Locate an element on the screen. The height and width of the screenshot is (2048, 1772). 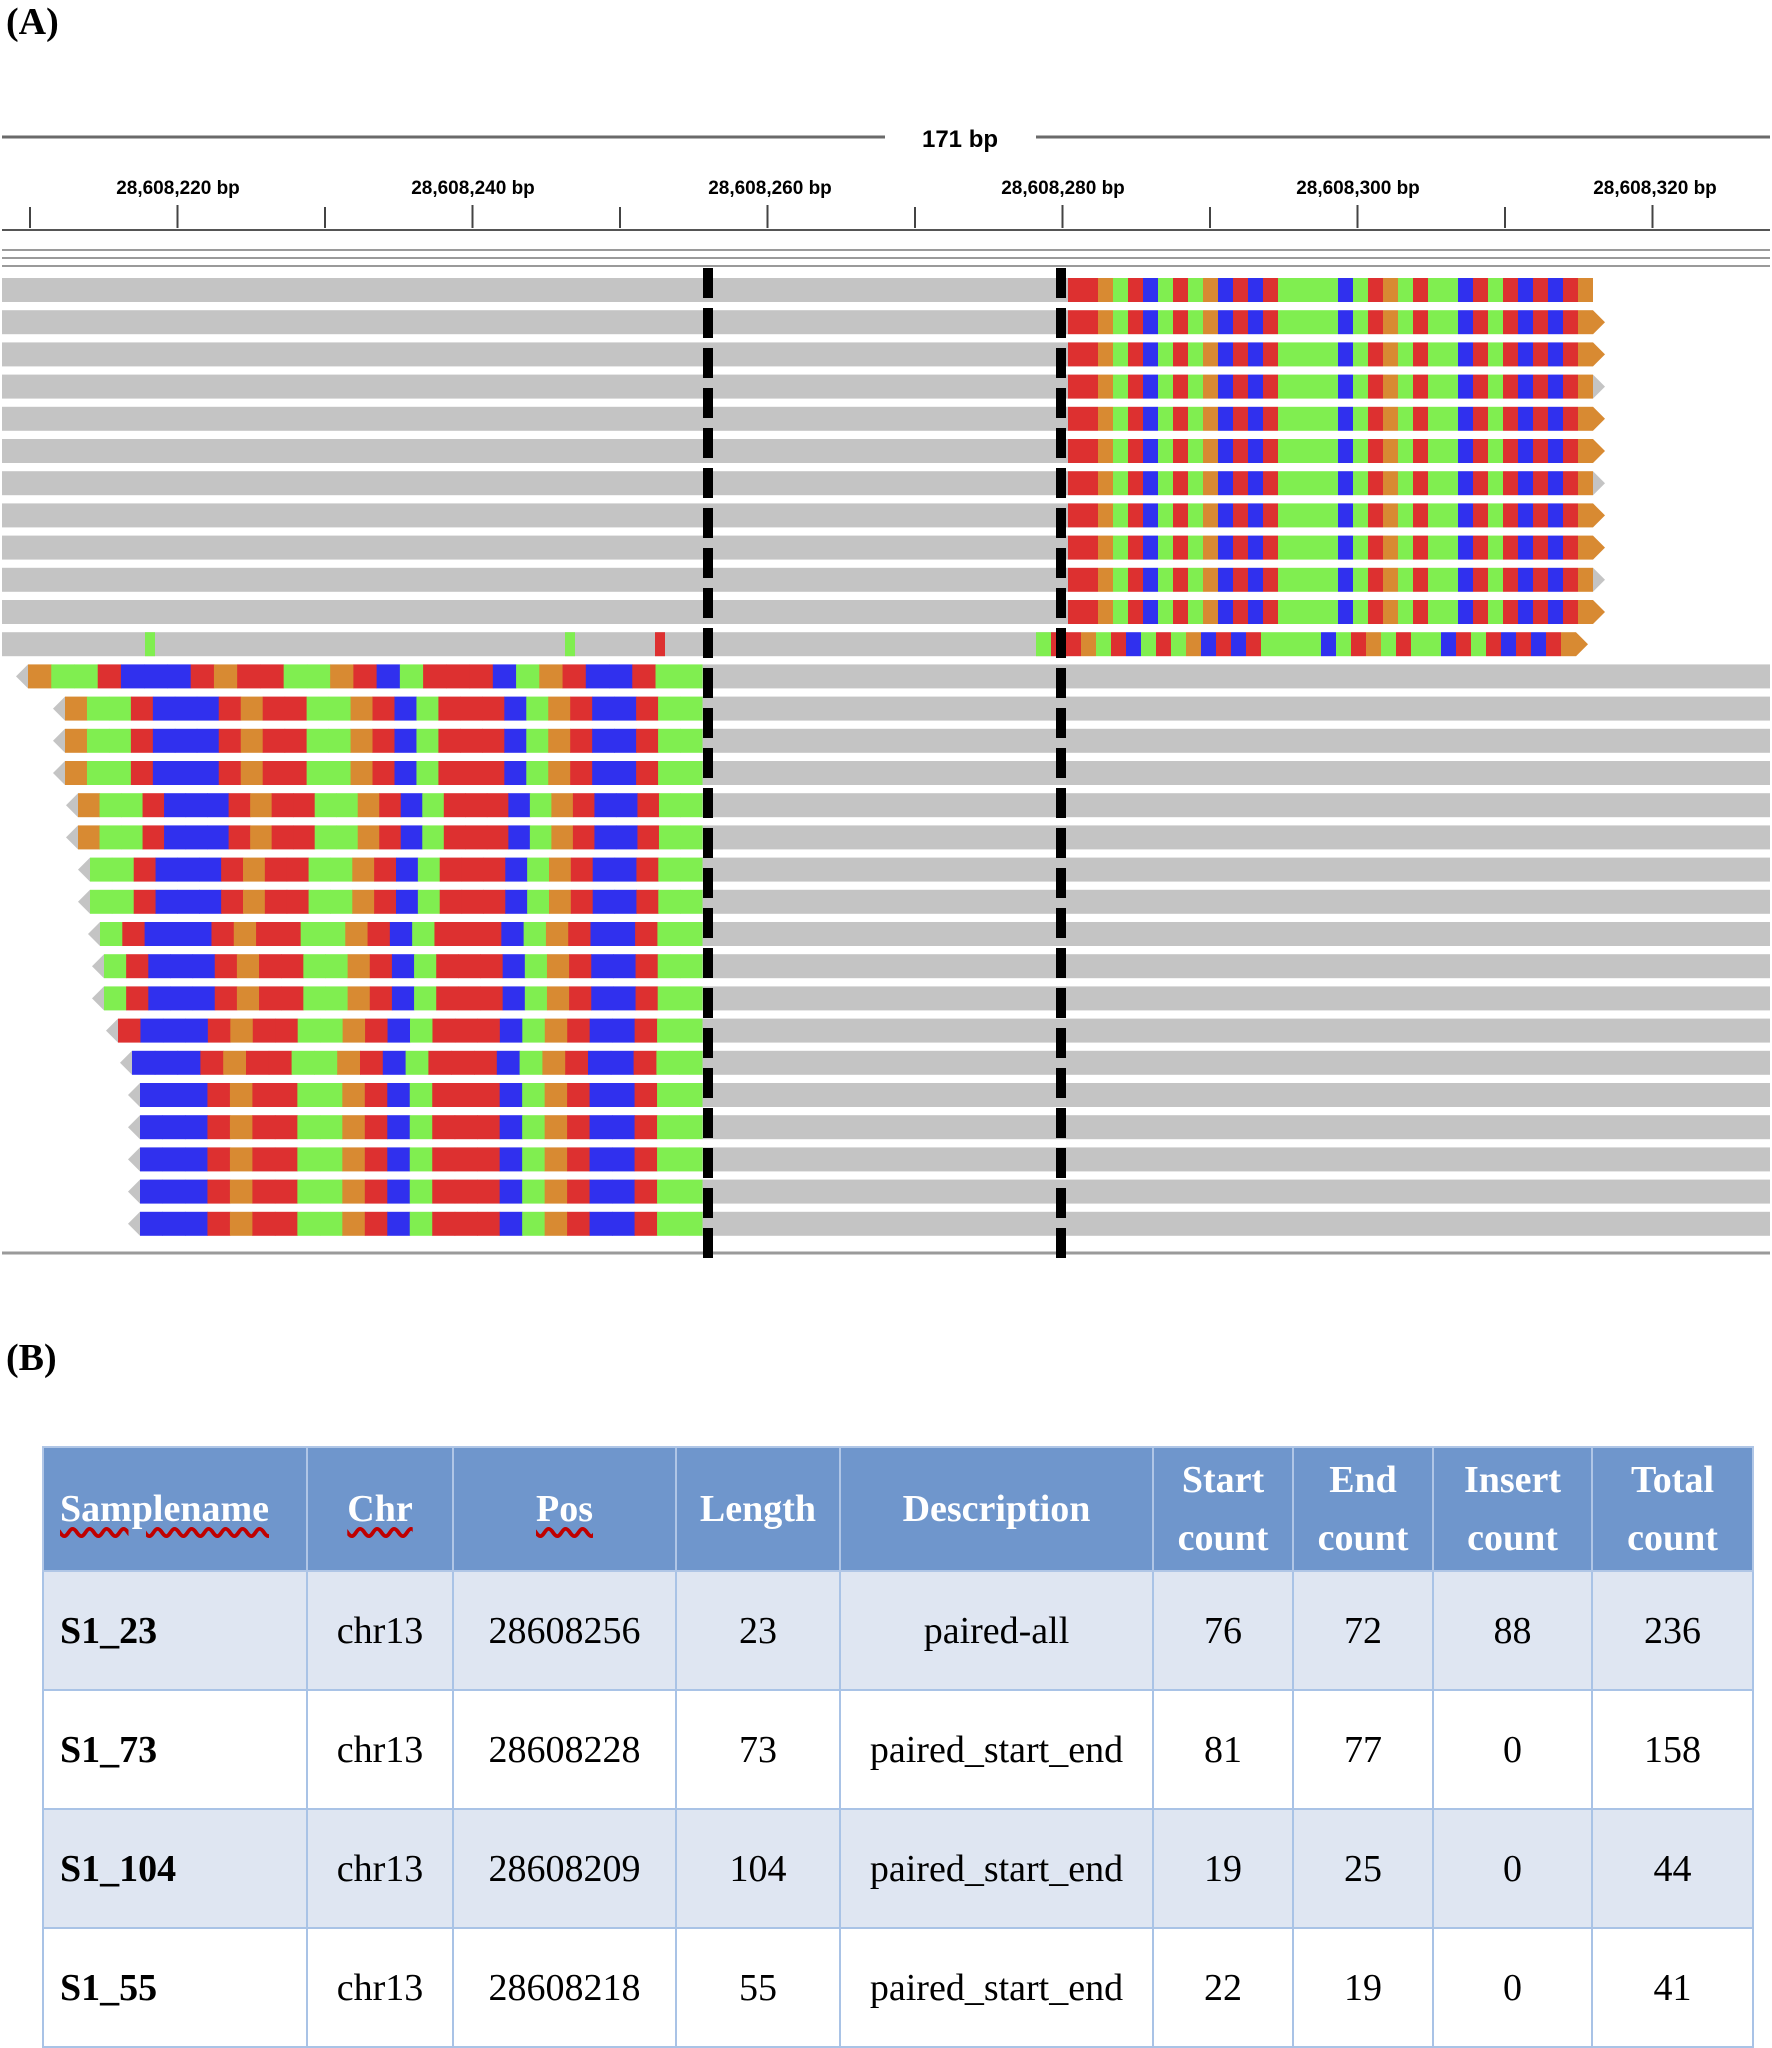
cell-end-count: 25 is located at coordinates (1363, 1868).